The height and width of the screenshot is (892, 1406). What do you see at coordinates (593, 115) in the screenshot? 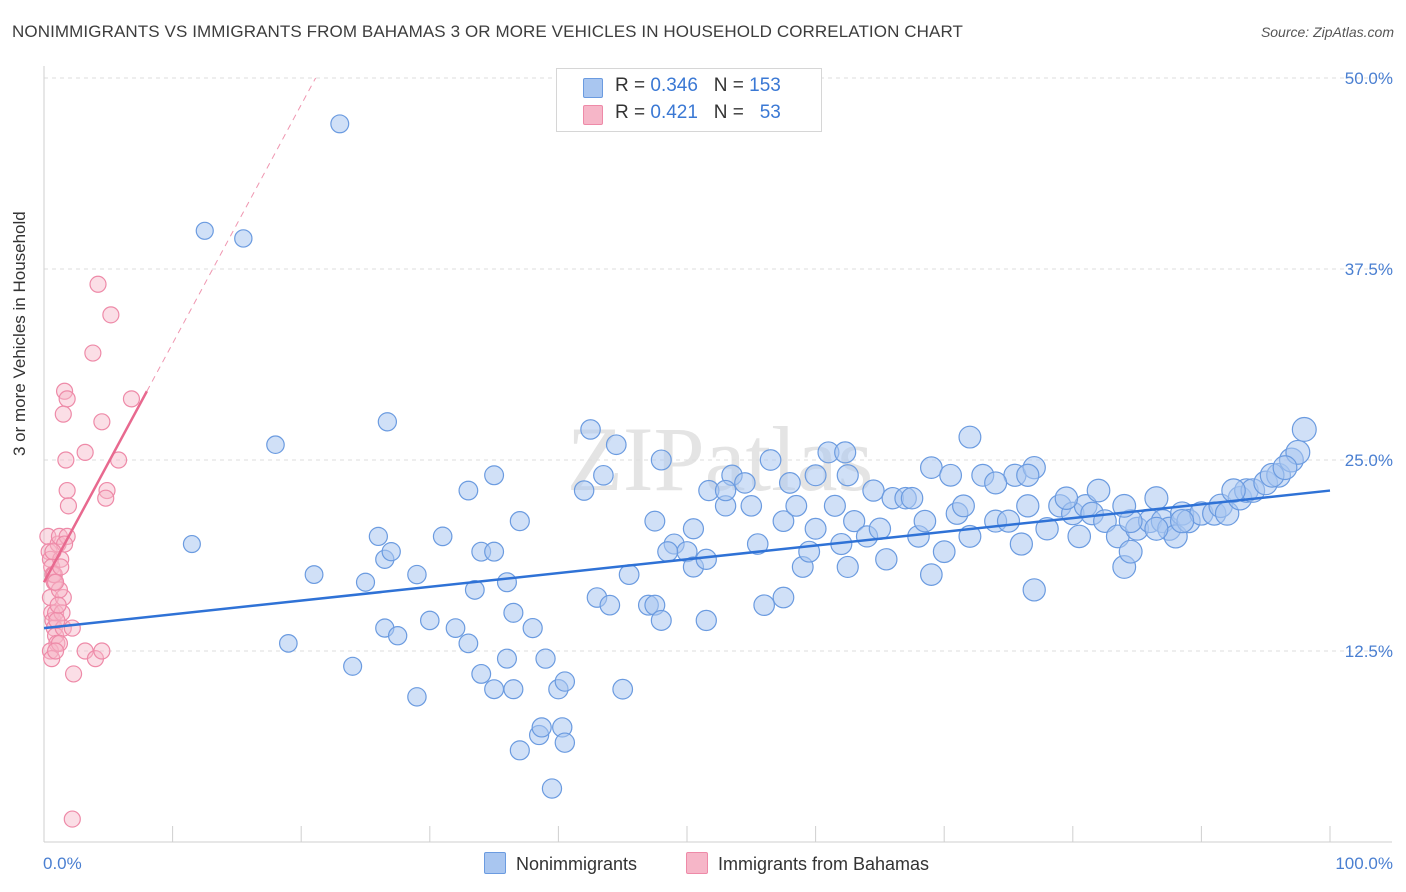
I see `legend-swatch-pink` at bounding box center [593, 115].